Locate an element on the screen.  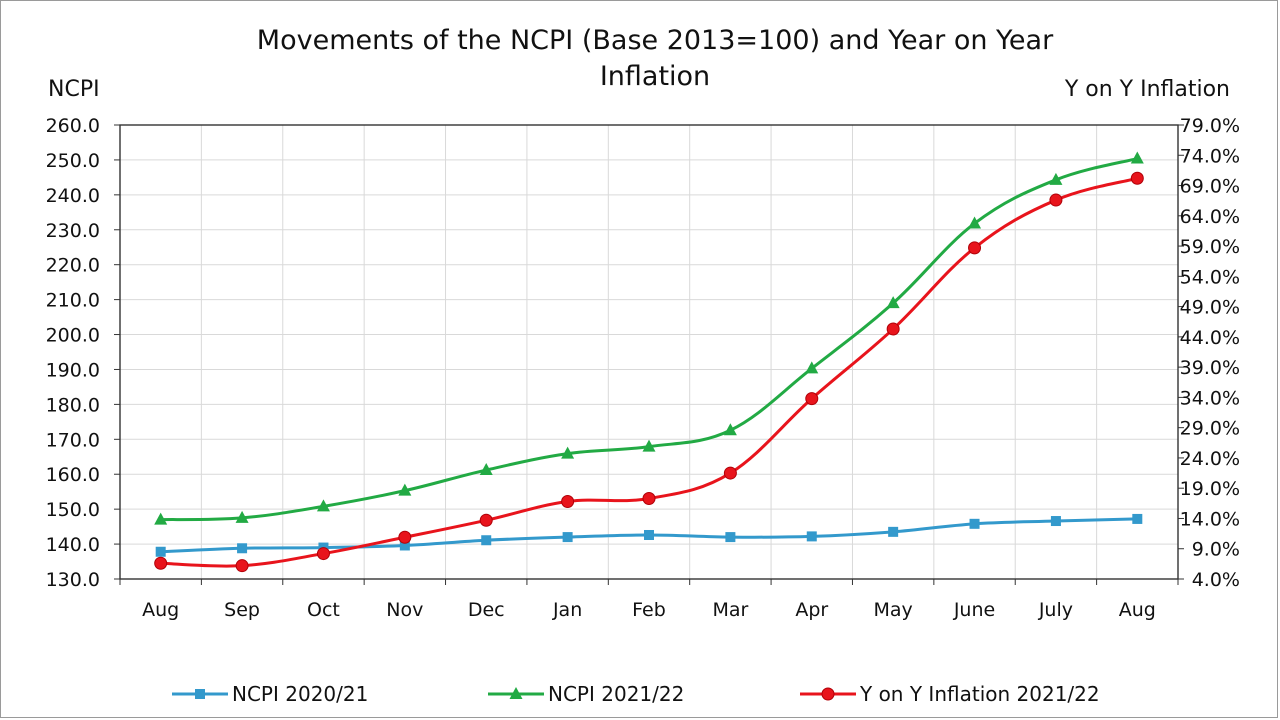
y-left-tick-label: 140.0 is located at coordinates (73, 545).